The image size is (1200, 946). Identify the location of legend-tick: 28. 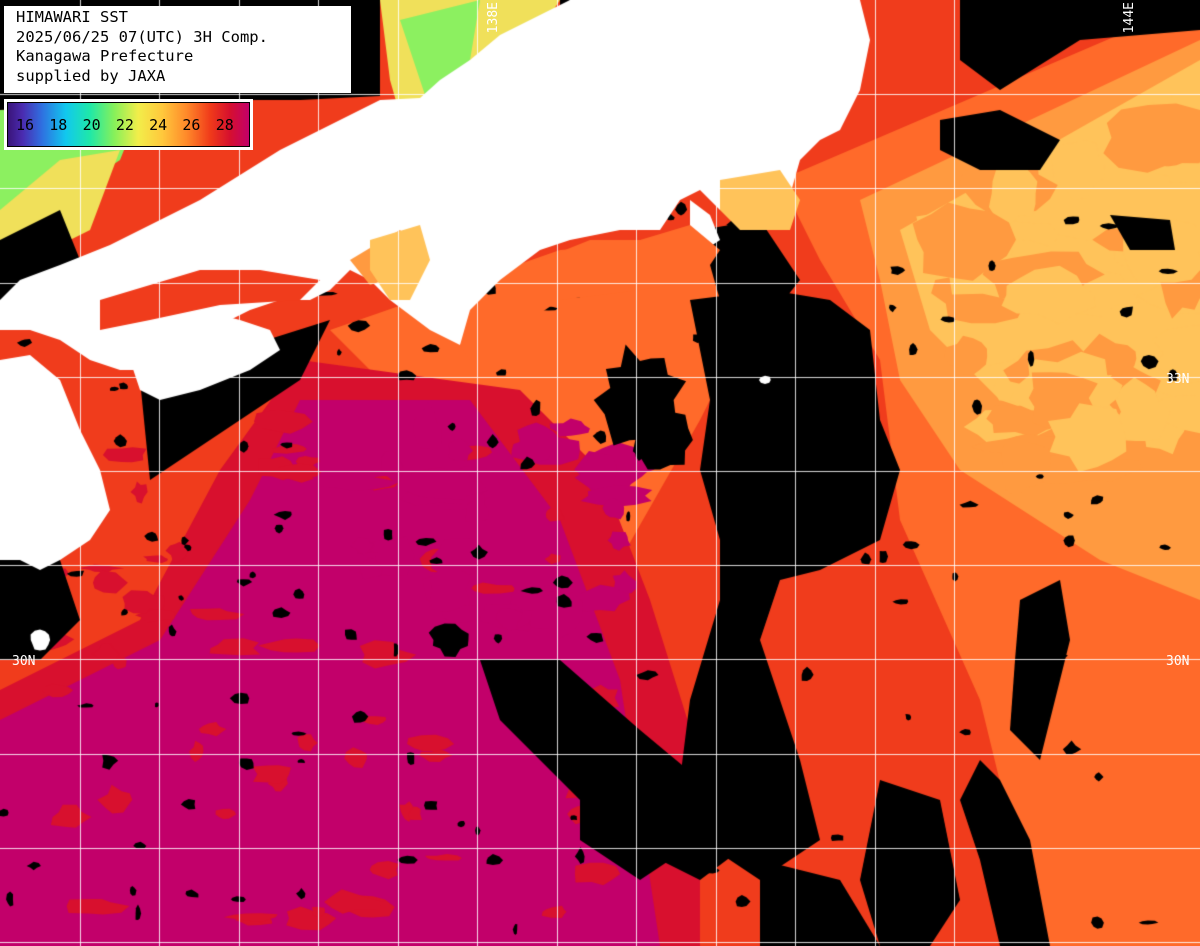
(224, 124).